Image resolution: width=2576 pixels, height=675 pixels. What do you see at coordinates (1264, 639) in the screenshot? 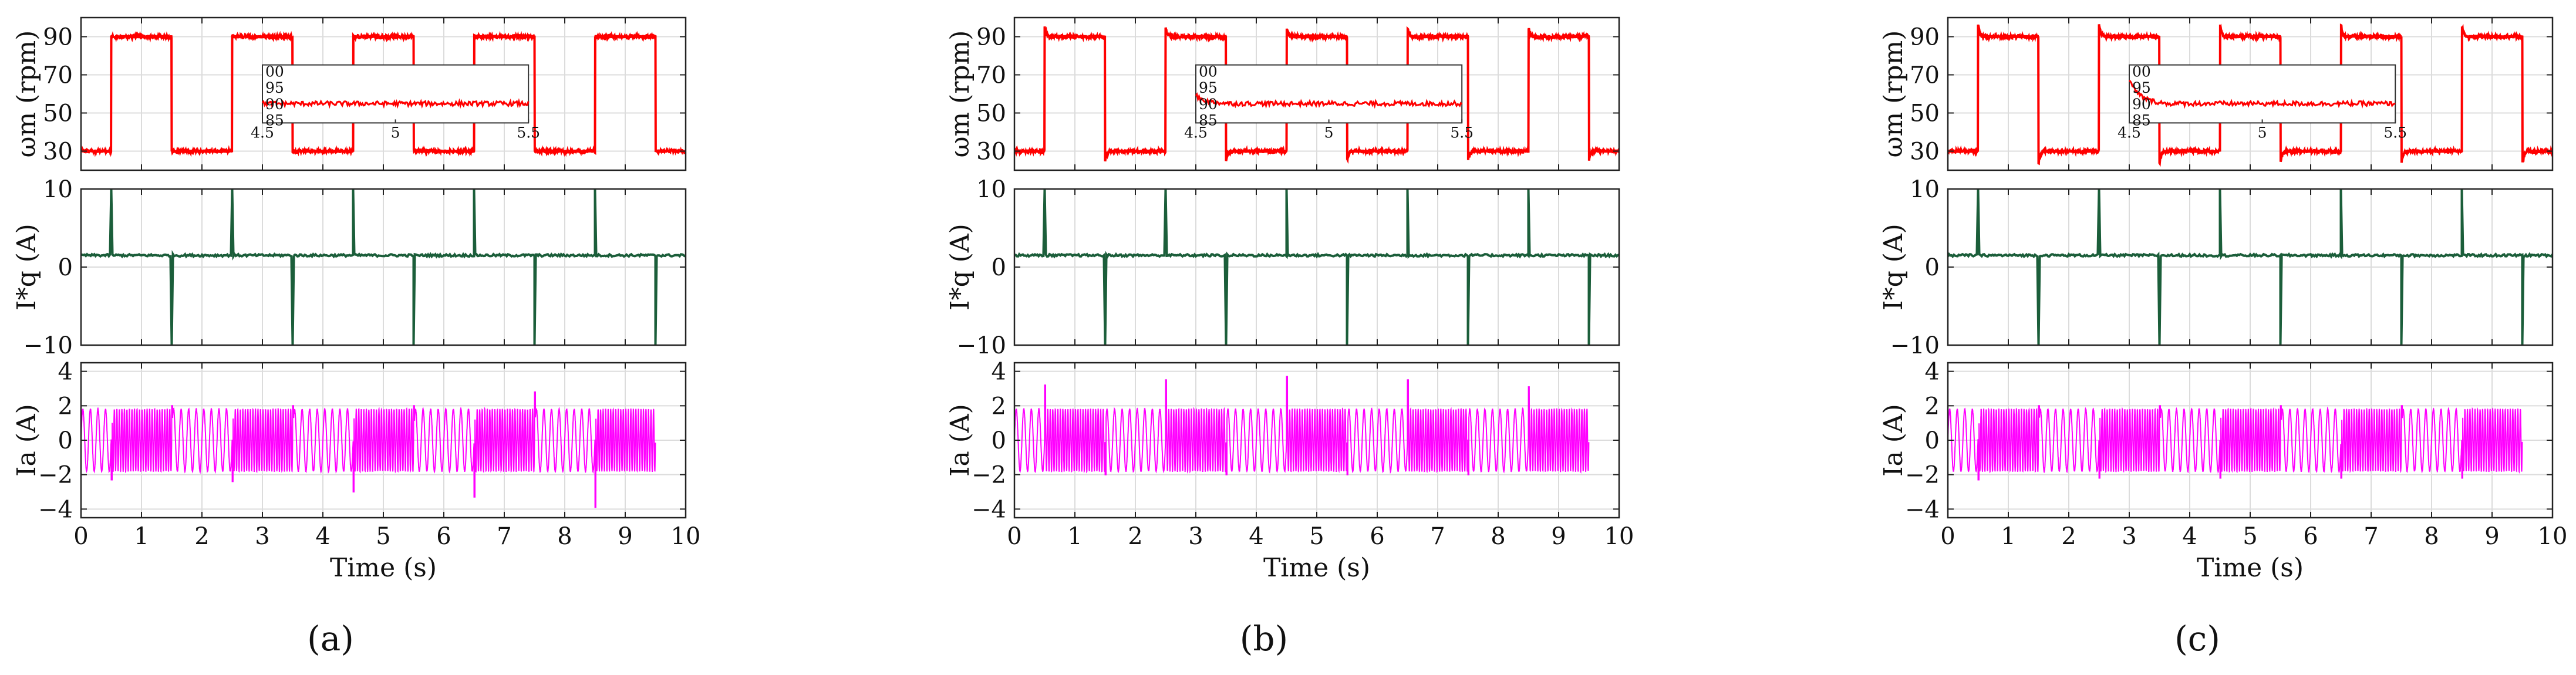
I see `panel-caption: (b)` at bounding box center [1264, 639].